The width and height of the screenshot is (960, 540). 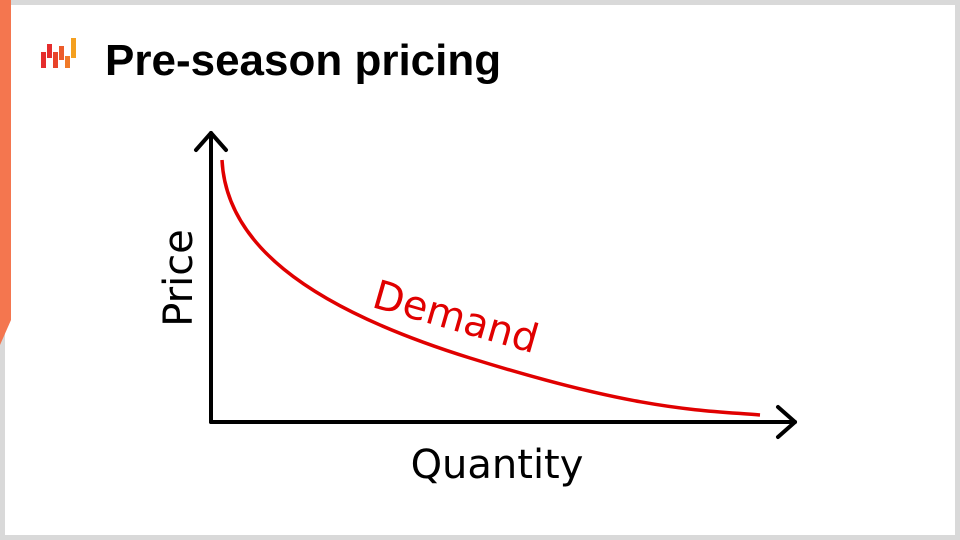 What do you see at coordinates (179, 278) in the screenshot?
I see `y-axis-label: Price` at bounding box center [179, 278].